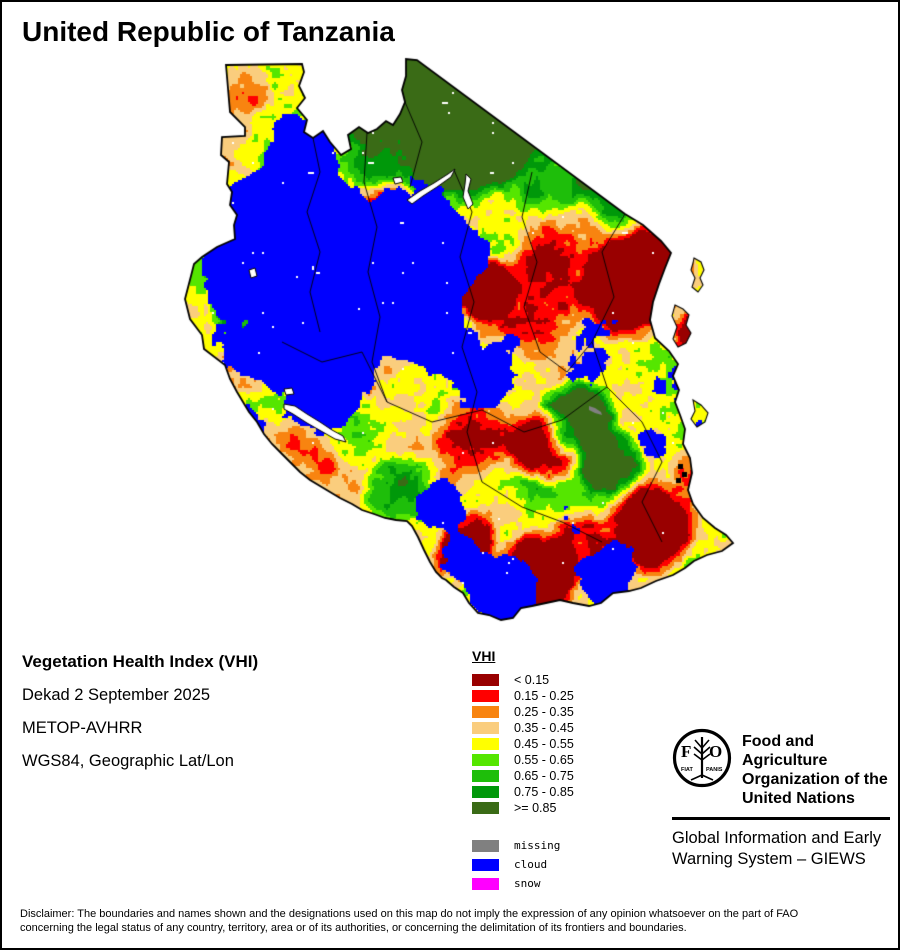 The image size is (900, 950). What do you see at coordinates (208, 31) in the screenshot?
I see `page-title: United Republic of Tanzania` at bounding box center [208, 31].